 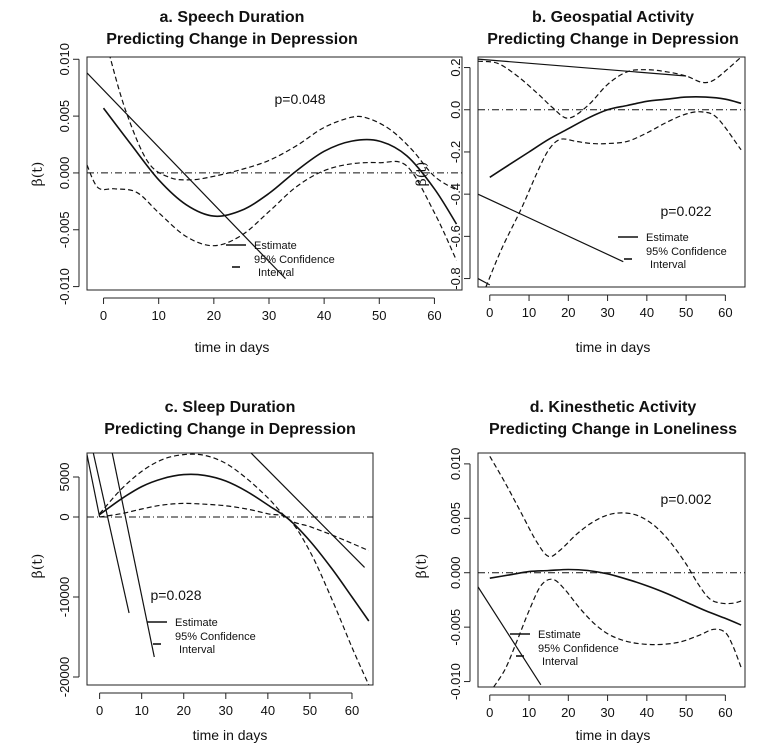 I want to click on y-tick-label: -0.8, so click(x=455, y=278).